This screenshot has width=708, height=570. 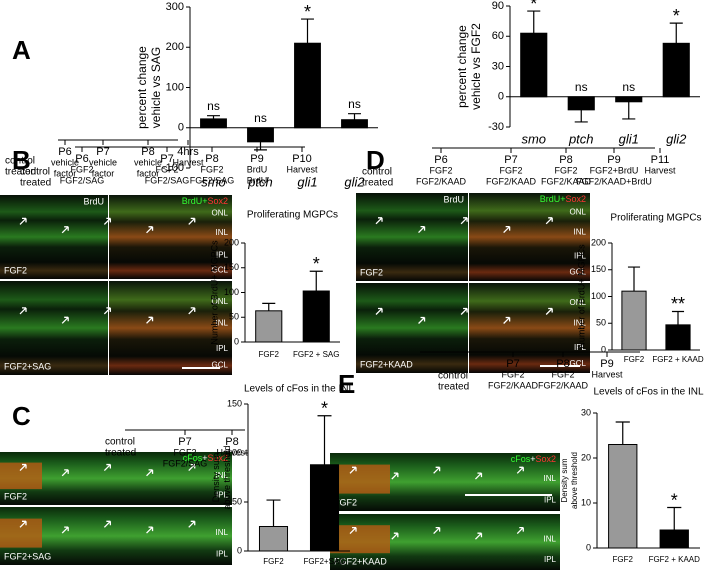 What do you see at coordinates (103, 173) in the screenshot?
I see `step-label: factor` at bounding box center [103, 173].